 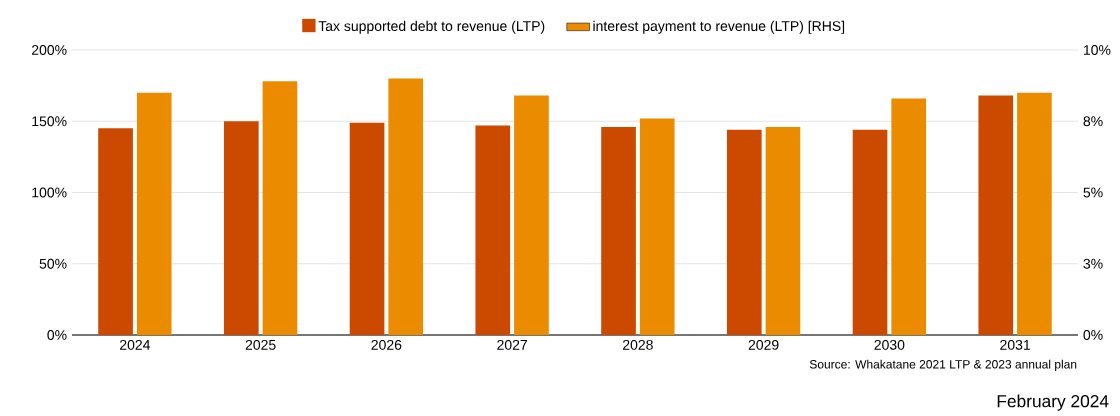 I want to click on y-tick-label: 100%, so click(x=49, y=192).